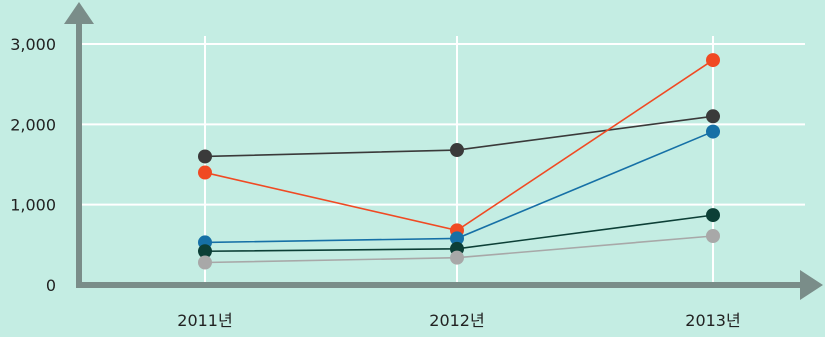 This screenshot has height=337, width=825. Describe the element at coordinates (51, 285) in the screenshot. I see `y-tick-label: 0` at that location.